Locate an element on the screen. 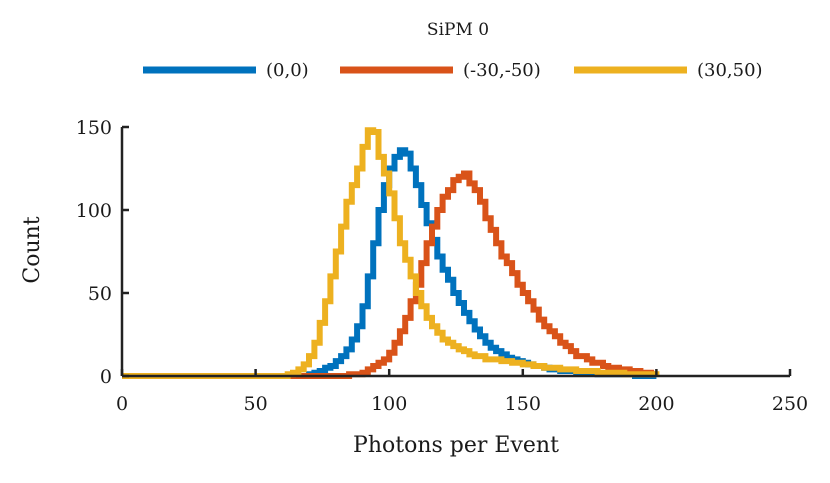 Image resolution: width=830 pixels, height=483 pixels. x-tick-label: 150 is located at coordinates (523, 404).